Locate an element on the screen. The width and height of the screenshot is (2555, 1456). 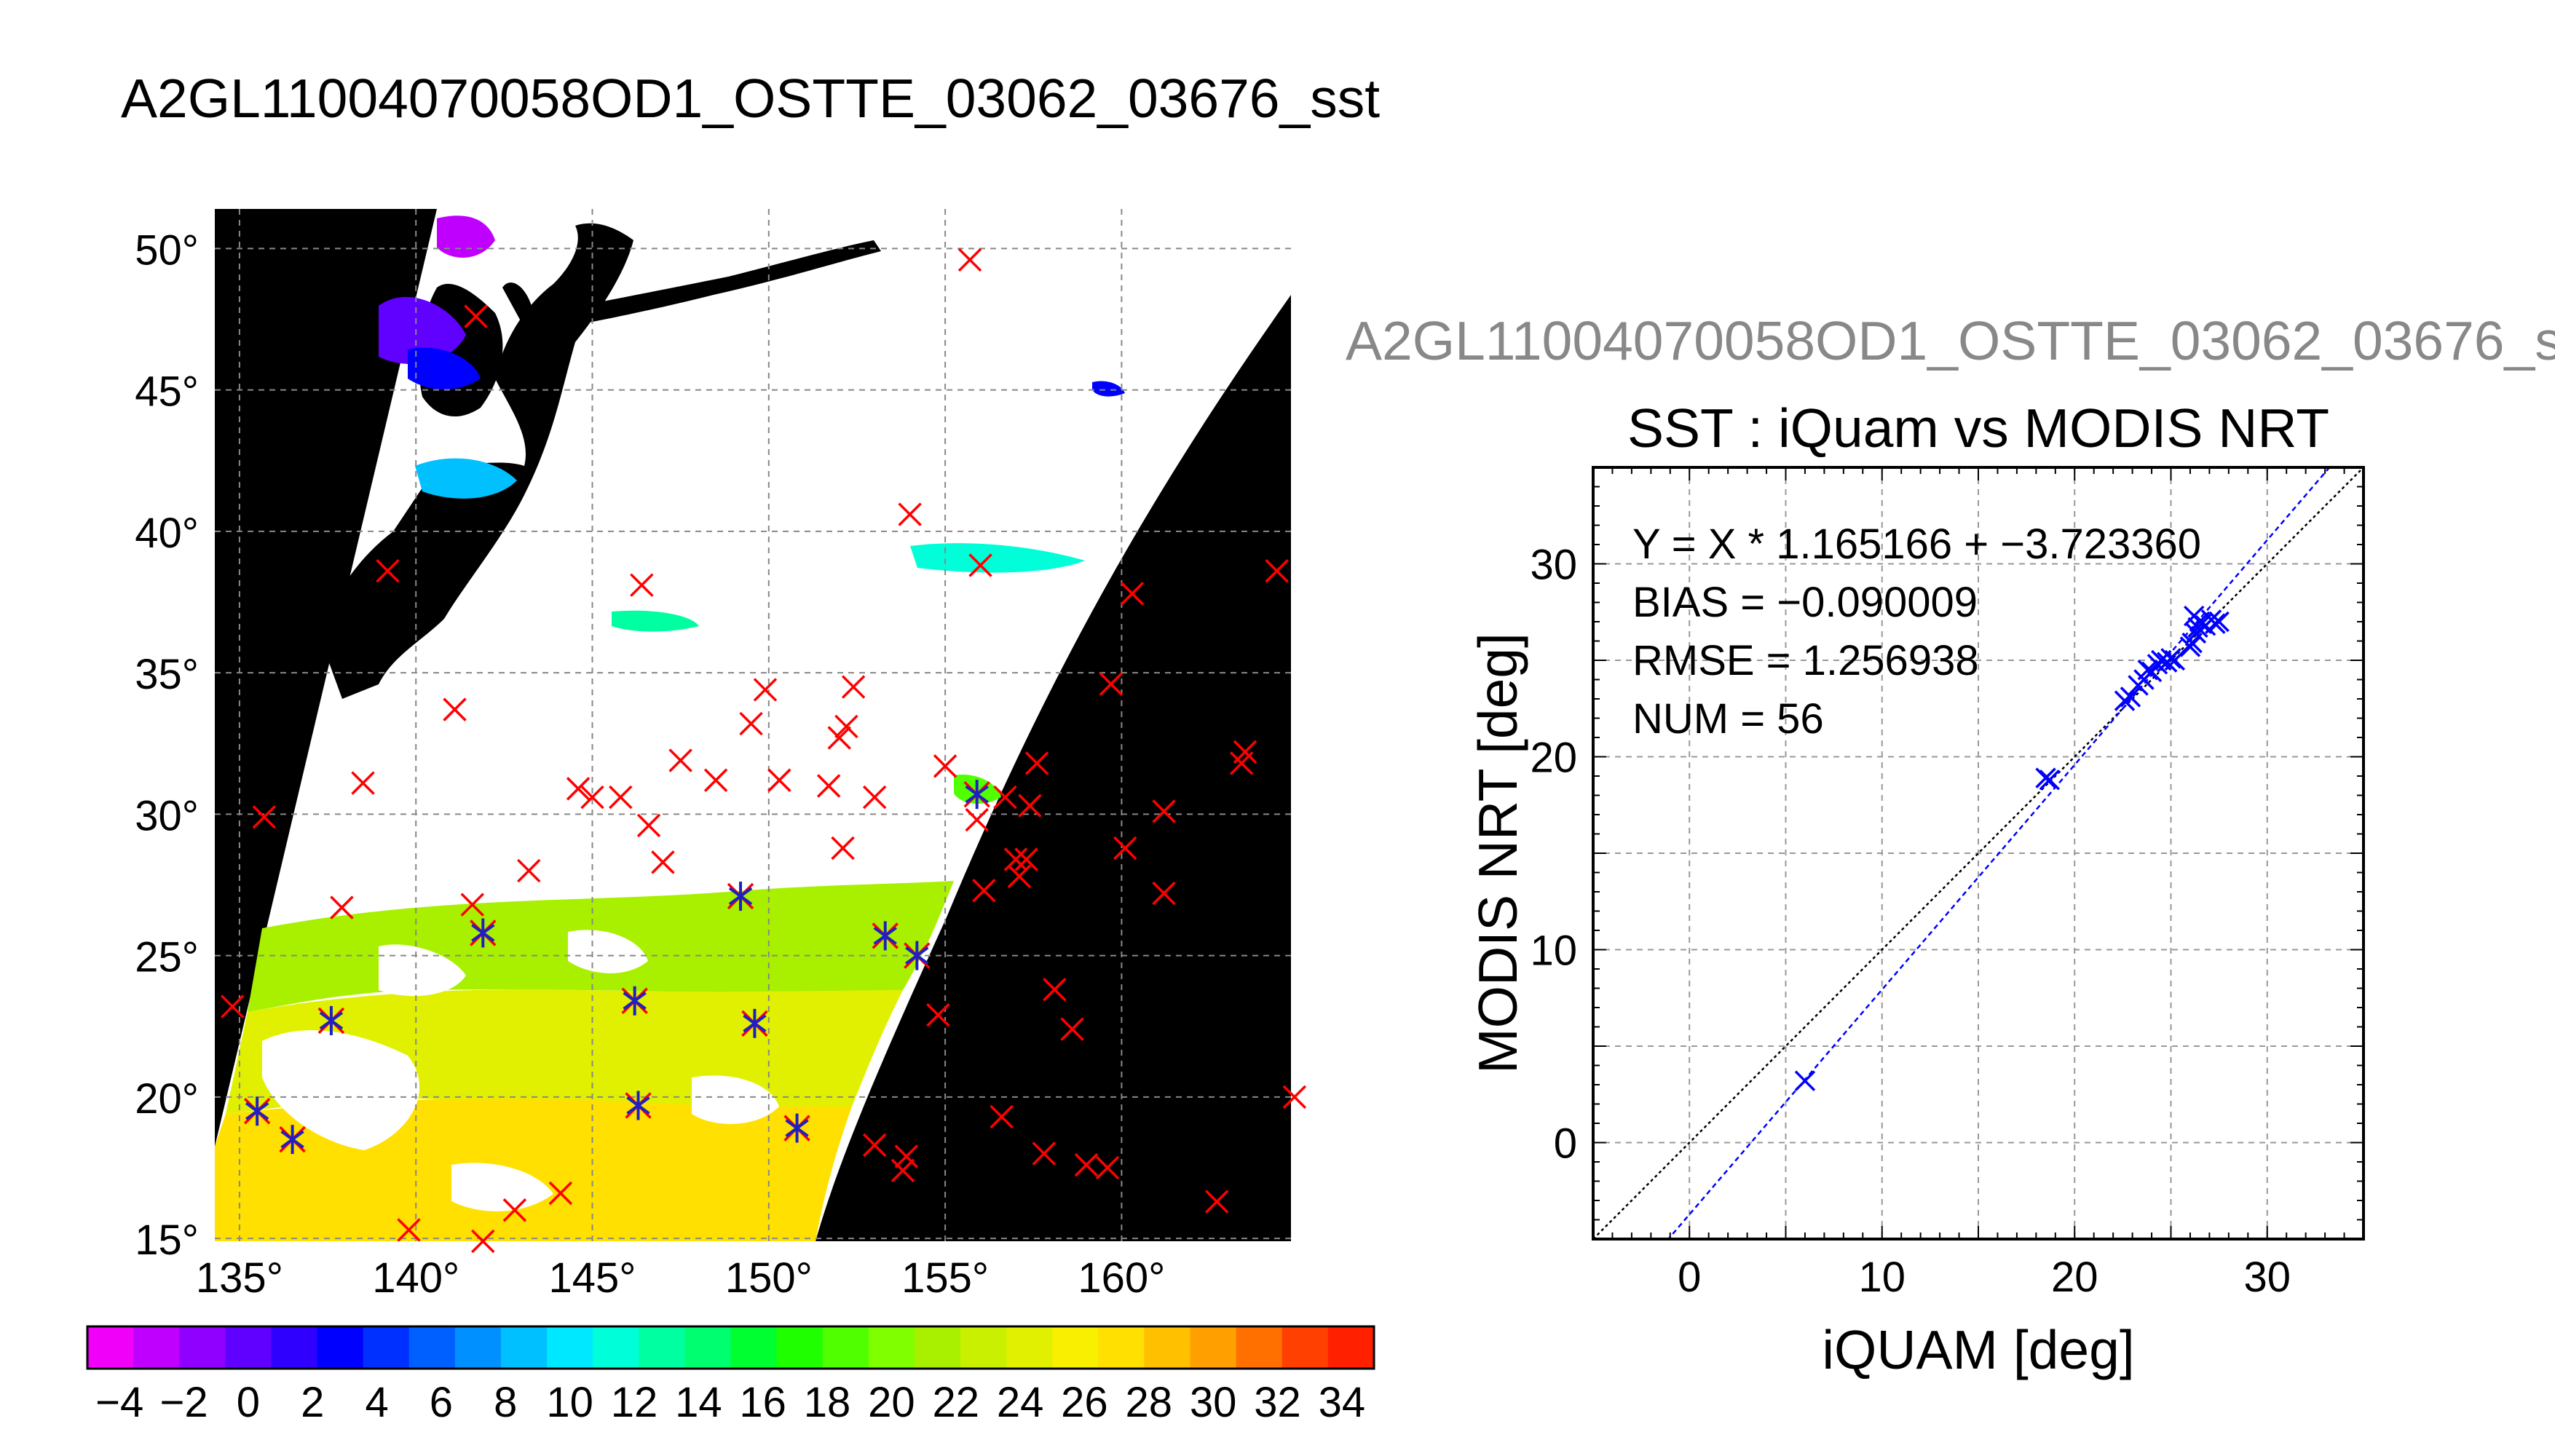
land-japan is located at coordinates (480, 461).